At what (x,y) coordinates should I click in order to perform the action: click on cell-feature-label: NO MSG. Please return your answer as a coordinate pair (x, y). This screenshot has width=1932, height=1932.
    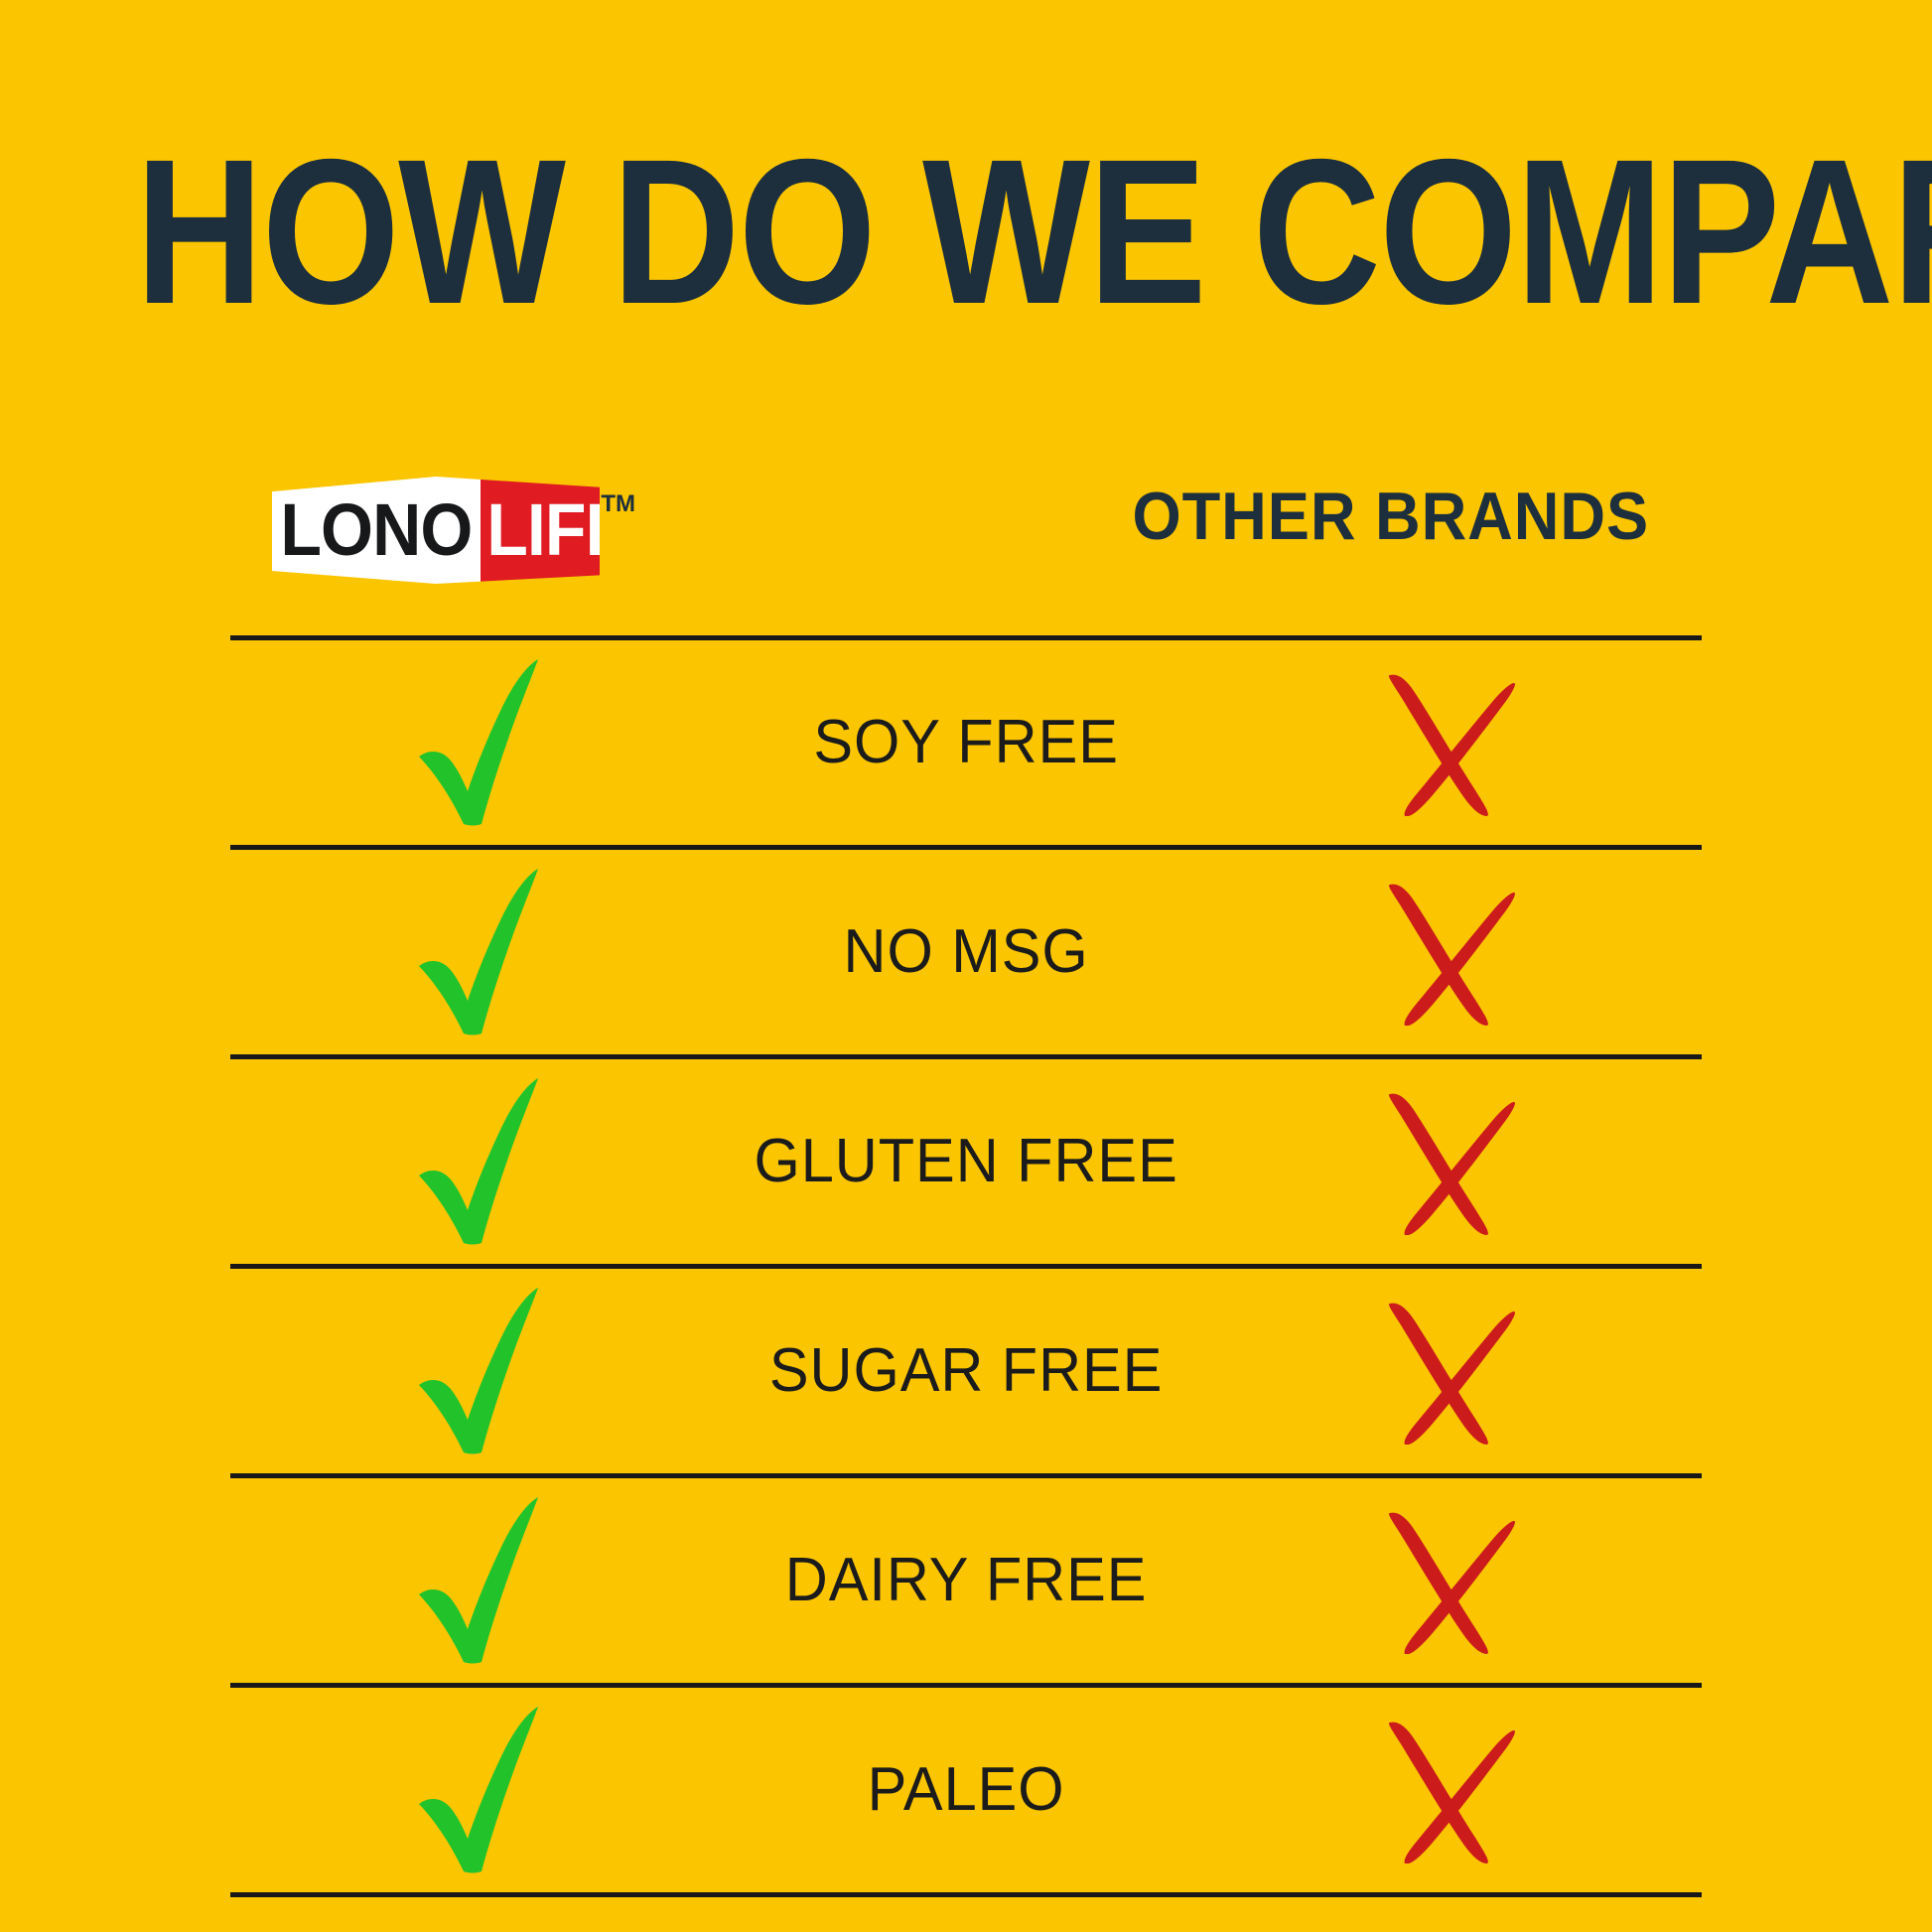
    Looking at the image, I should click on (966, 951).